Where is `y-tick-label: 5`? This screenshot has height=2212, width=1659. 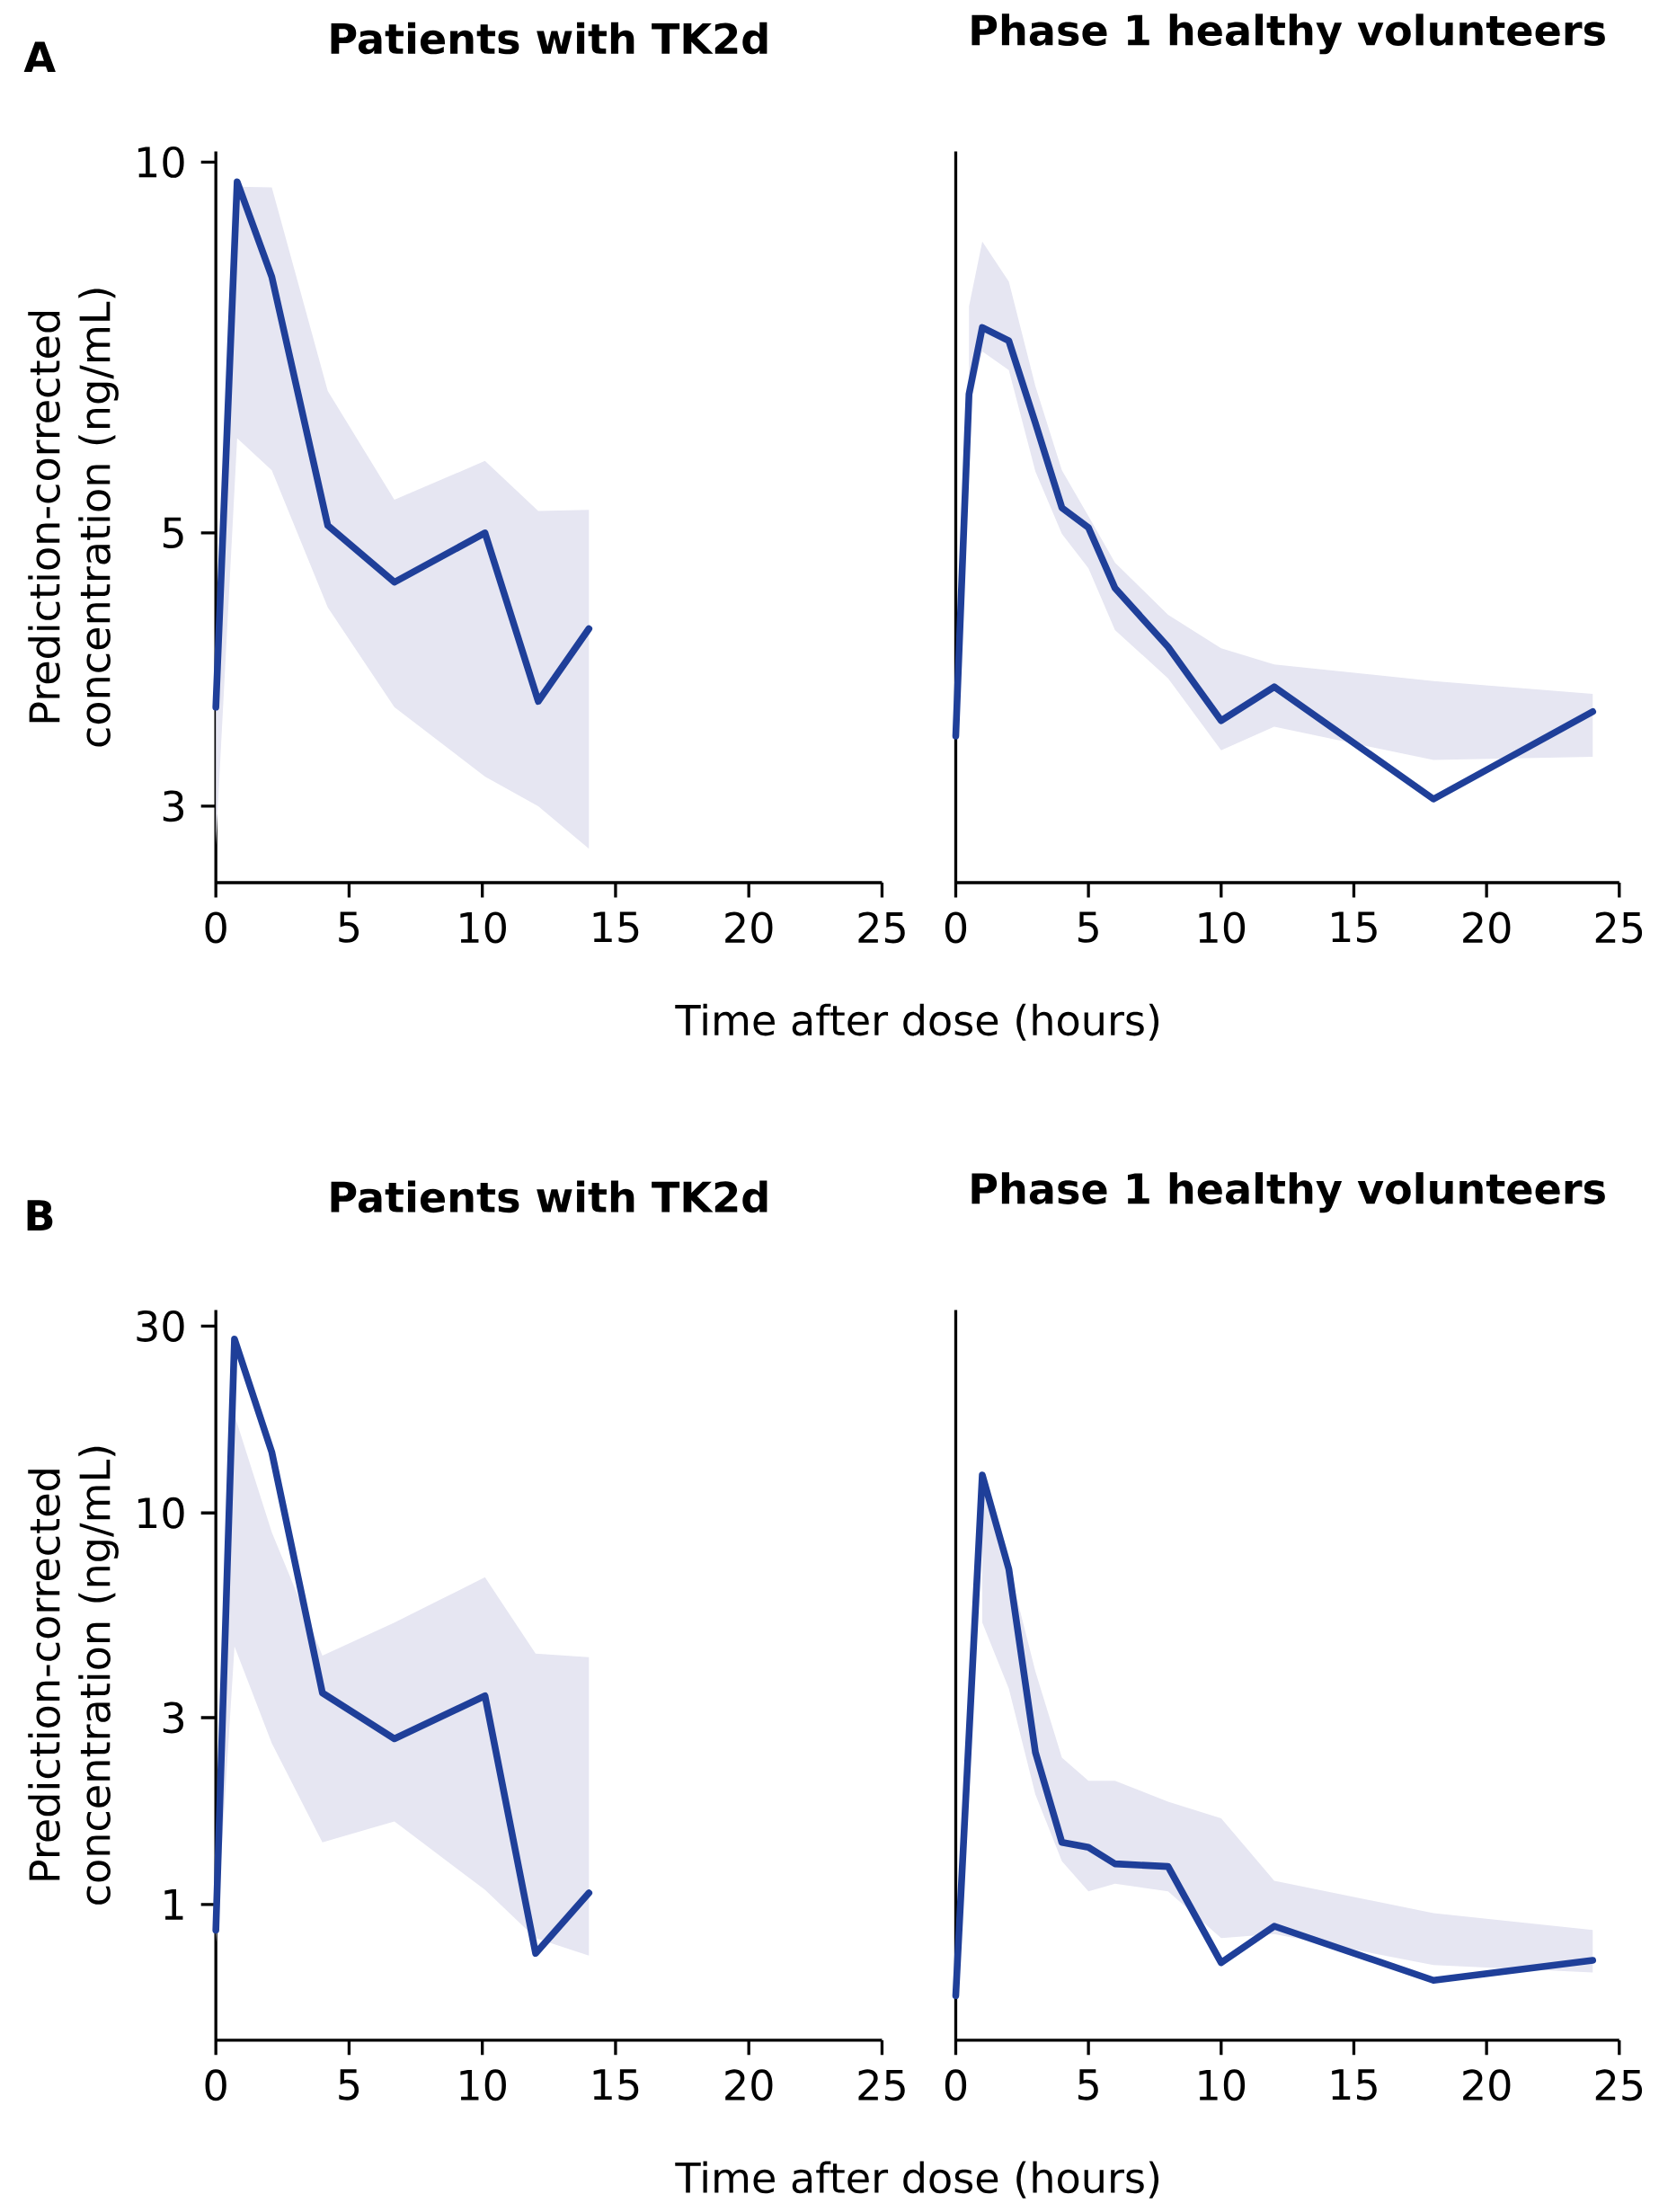 y-tick-label: 5 is located at coordinates (173, 533).